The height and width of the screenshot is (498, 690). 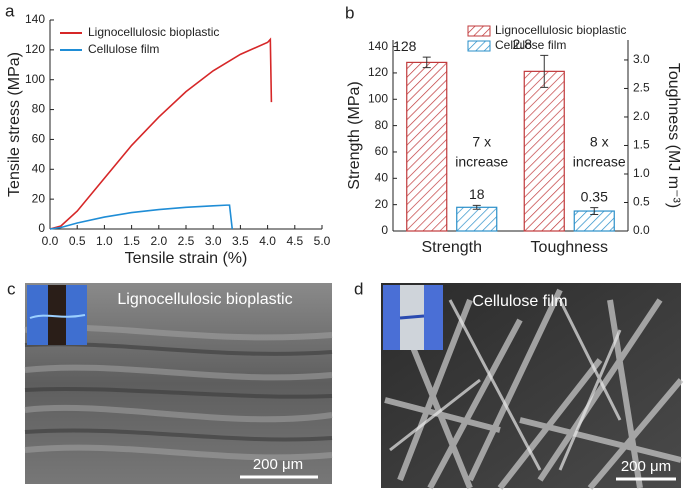 I want to click on y2-tick-label: 2.5, so click(x=641, y=88).